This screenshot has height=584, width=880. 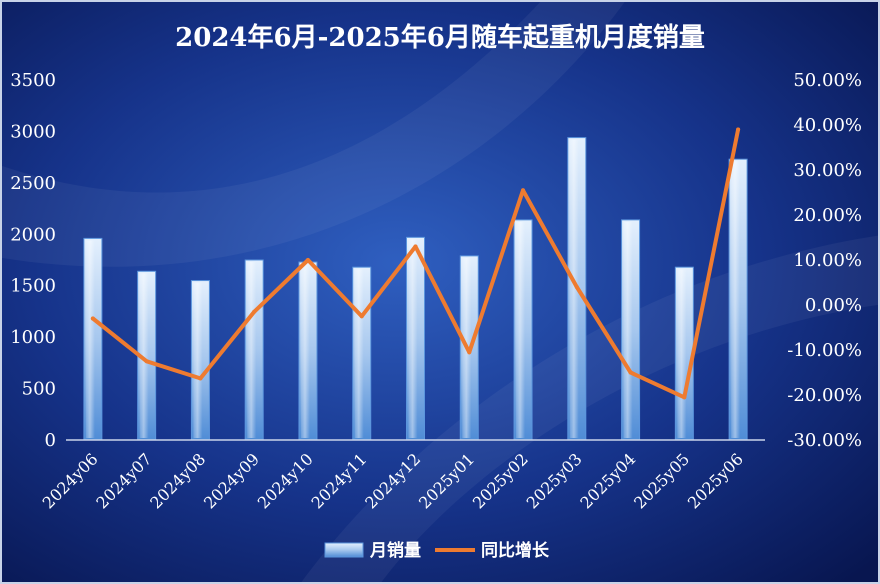 I want to click on left-tick-label: 500, so click(x=39, y=389).